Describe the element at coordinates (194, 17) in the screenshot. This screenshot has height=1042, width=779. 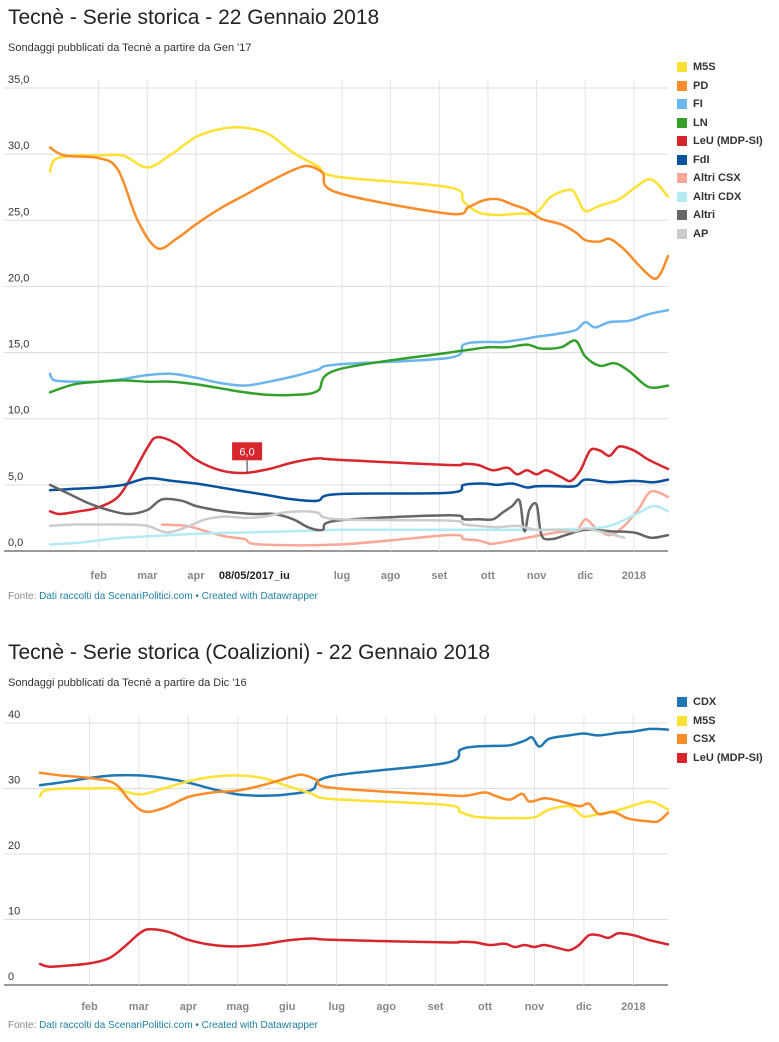
I see `chart-title: Tecnè - Serie storica - 22 Gennaio 2018` at that location.